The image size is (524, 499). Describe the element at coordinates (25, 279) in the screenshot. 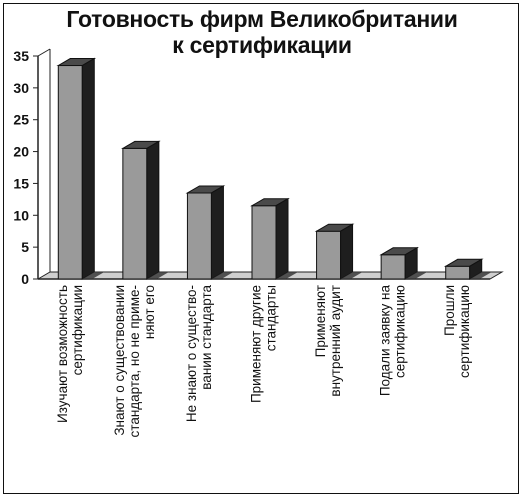

I see `y-tick-label: 0` at that location.